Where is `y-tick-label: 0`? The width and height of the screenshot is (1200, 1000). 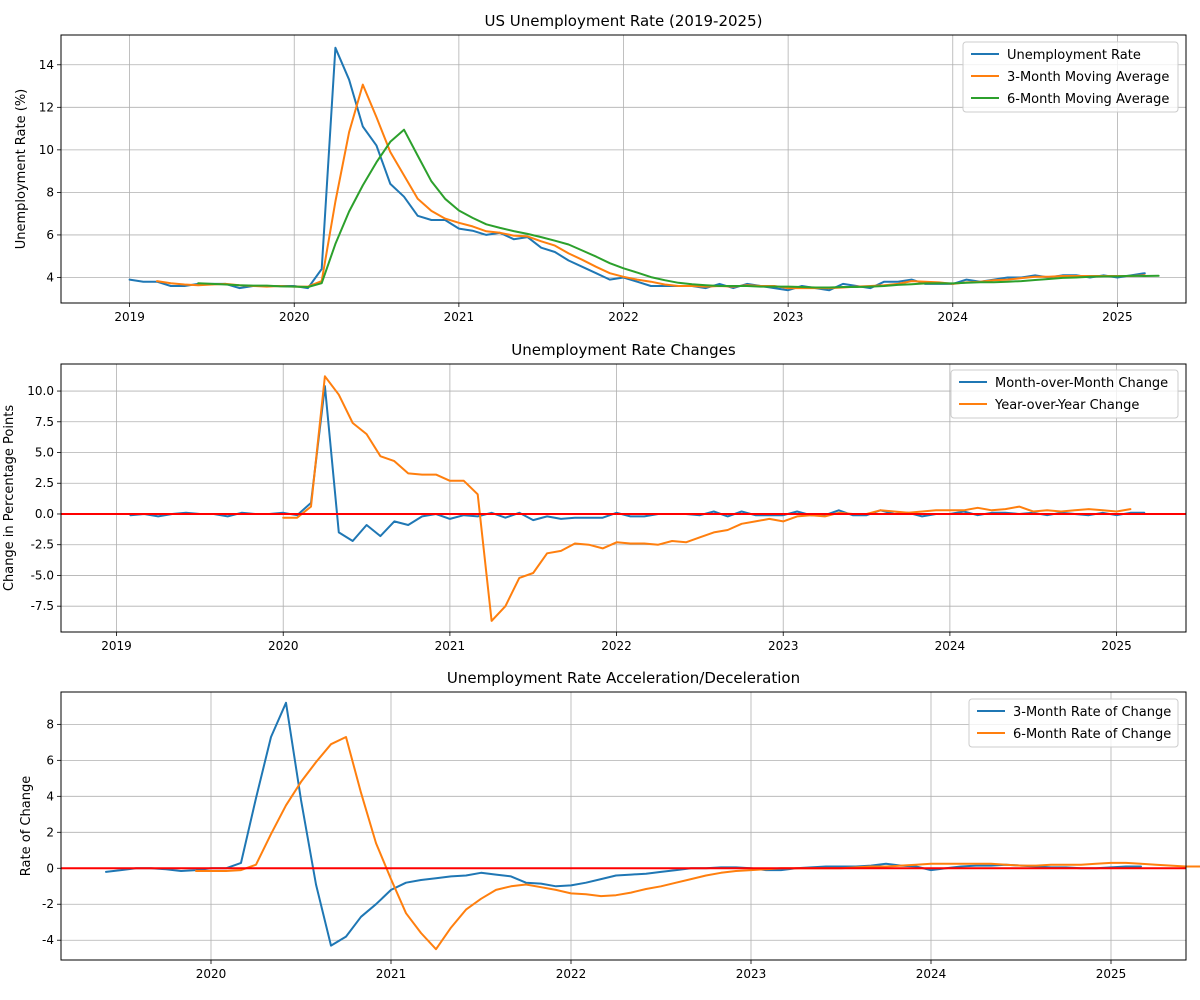 y-tick-label: 0 is located at coordinates (50, 868).